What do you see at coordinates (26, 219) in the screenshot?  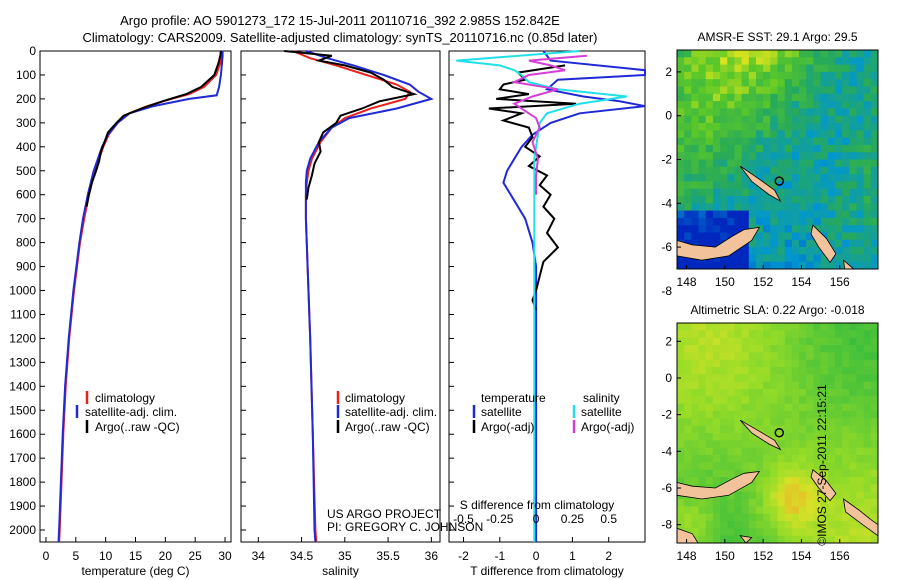 I see `y-tick-label: 700` at bounding box center [26, 219].